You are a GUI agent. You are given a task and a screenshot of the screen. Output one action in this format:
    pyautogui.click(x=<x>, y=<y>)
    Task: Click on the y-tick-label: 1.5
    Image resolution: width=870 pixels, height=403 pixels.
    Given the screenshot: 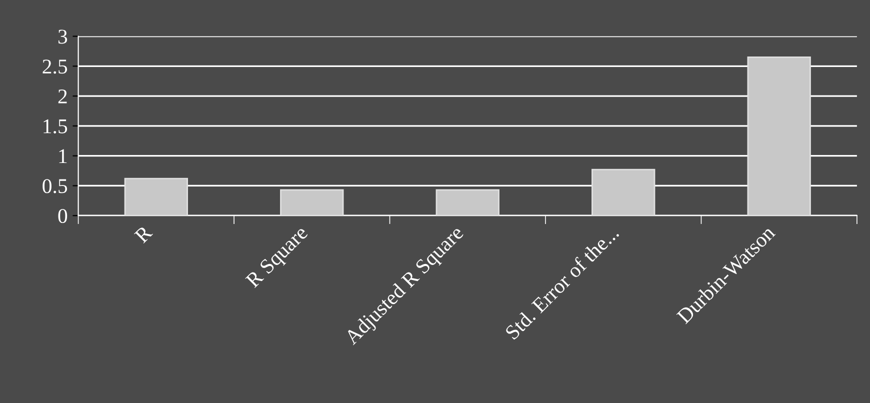 What is the action you would take?
    pyautogui.click(x=56, y=126)
    